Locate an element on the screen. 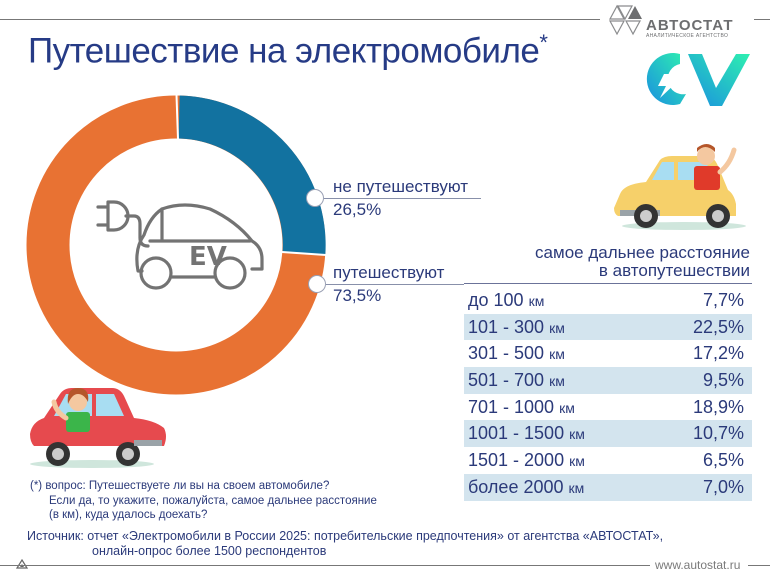 The image size is (770, 578). distance-range: 501 - 700 км is located at coordinates (516, 380).